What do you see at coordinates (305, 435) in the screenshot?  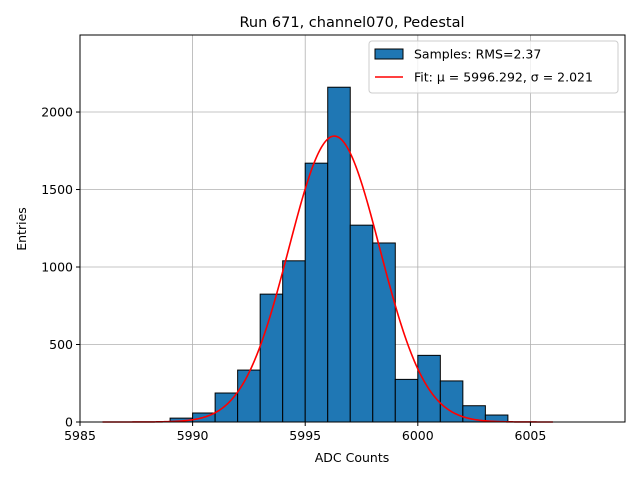 I see `x-tick-label: 5995` at bounding box center [305, 435].